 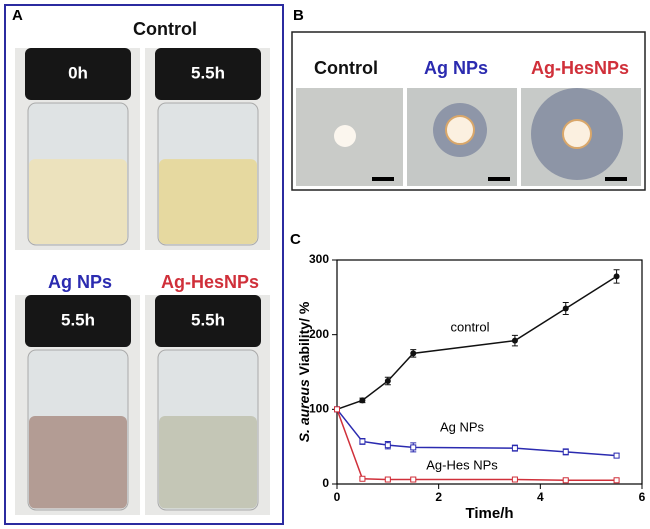 I want to click on plate-title: Ag-HesNPs, so click(x=580, y=68).